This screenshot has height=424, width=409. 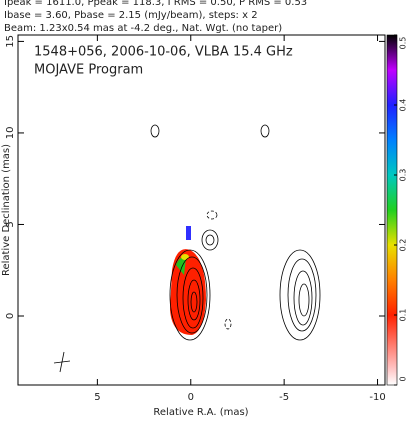 What do you see at coordinates (163, 52) in the screenshot?
I see `chart-title: 1548+056, 2006-10-06, VLBA 15.4 GHz` at bounding box center [163, 52].